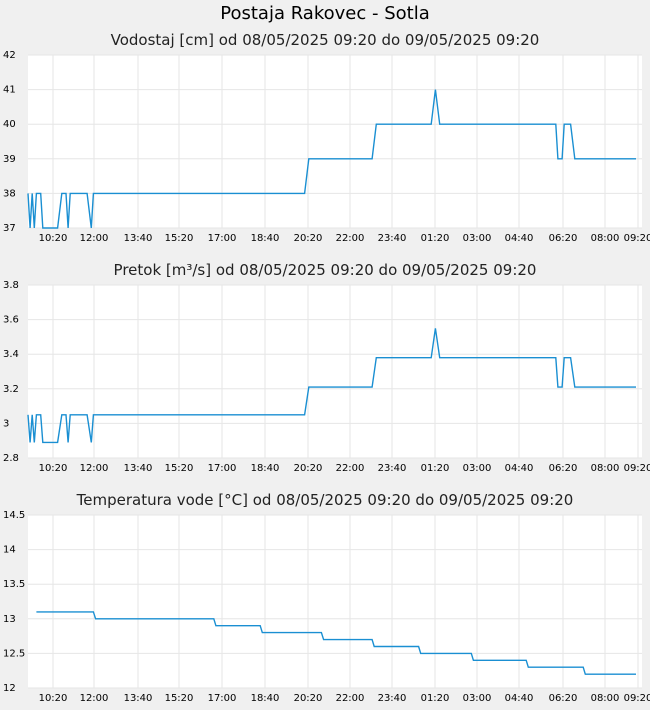  Describe the element at coordinates (11, 320) in the screenshot. I see `y-tick-label: 3.6` at that location.